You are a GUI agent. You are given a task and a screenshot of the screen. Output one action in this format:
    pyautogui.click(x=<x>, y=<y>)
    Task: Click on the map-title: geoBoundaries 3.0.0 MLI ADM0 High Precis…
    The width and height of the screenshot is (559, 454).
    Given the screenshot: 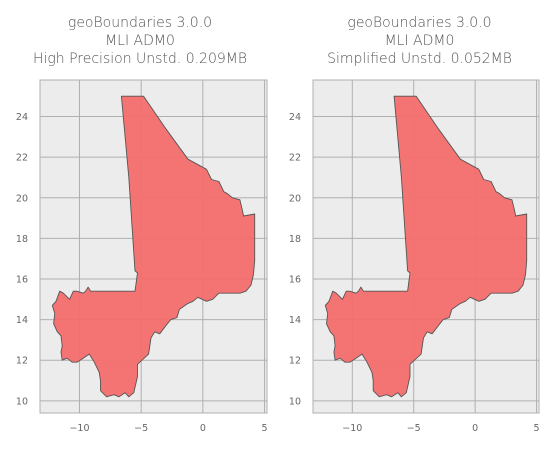 What is the action you would take?
    pyautogui.click(x=140, y=41)
    